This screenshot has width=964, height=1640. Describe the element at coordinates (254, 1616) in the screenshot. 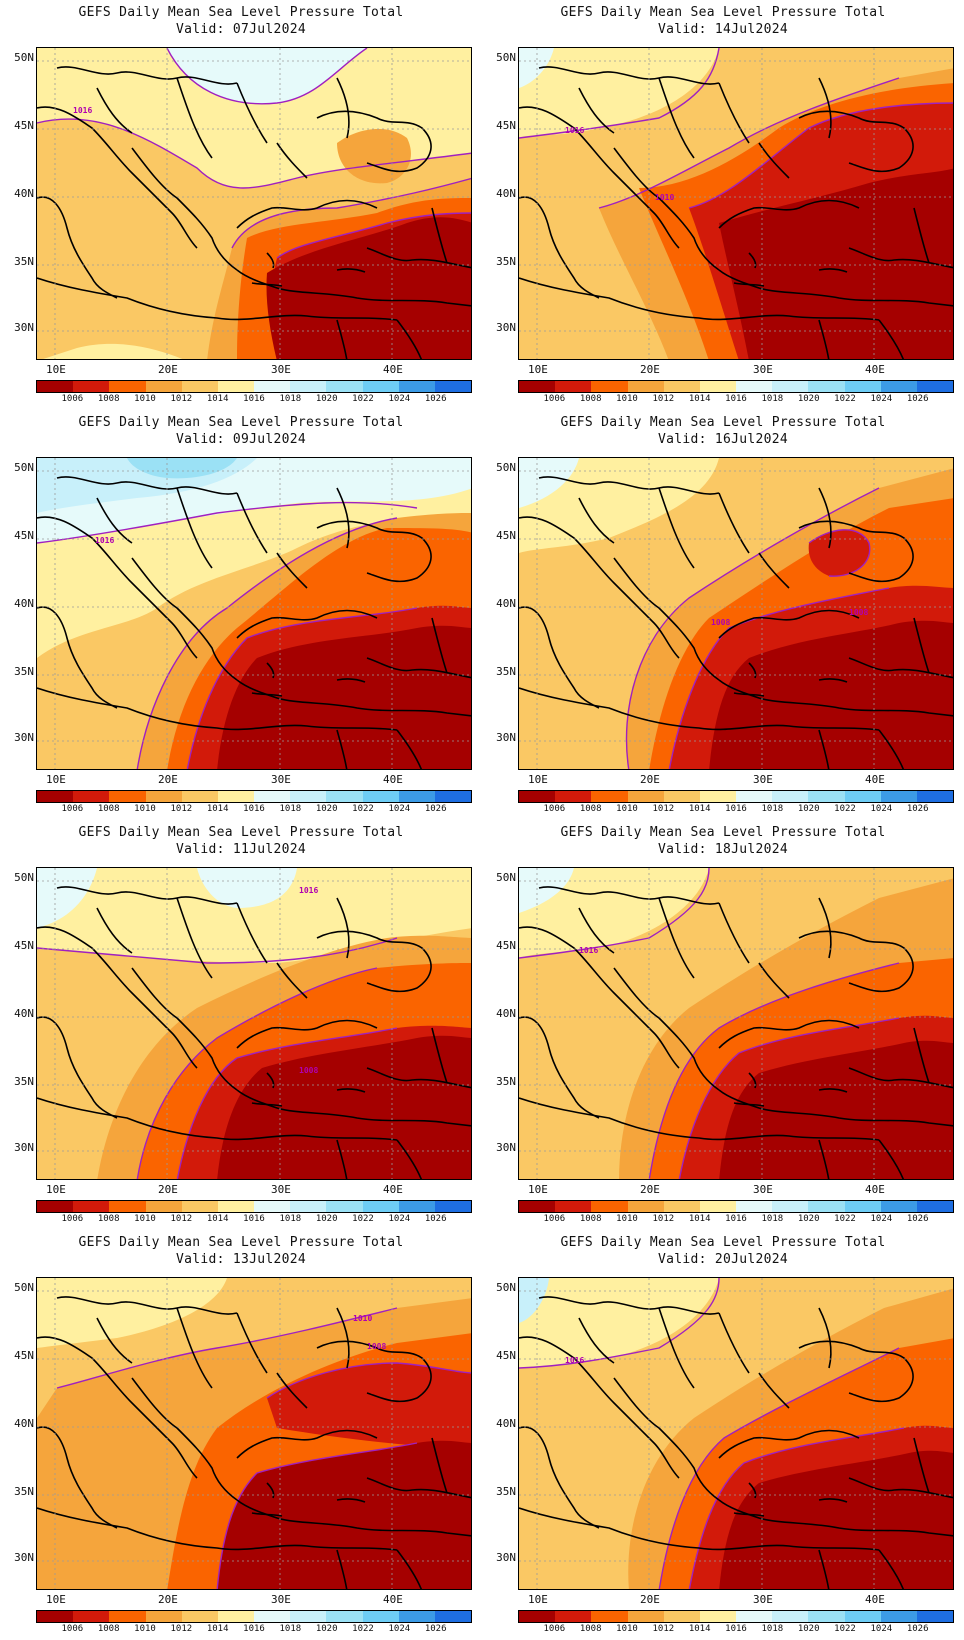

I see `colorbar` at that location.